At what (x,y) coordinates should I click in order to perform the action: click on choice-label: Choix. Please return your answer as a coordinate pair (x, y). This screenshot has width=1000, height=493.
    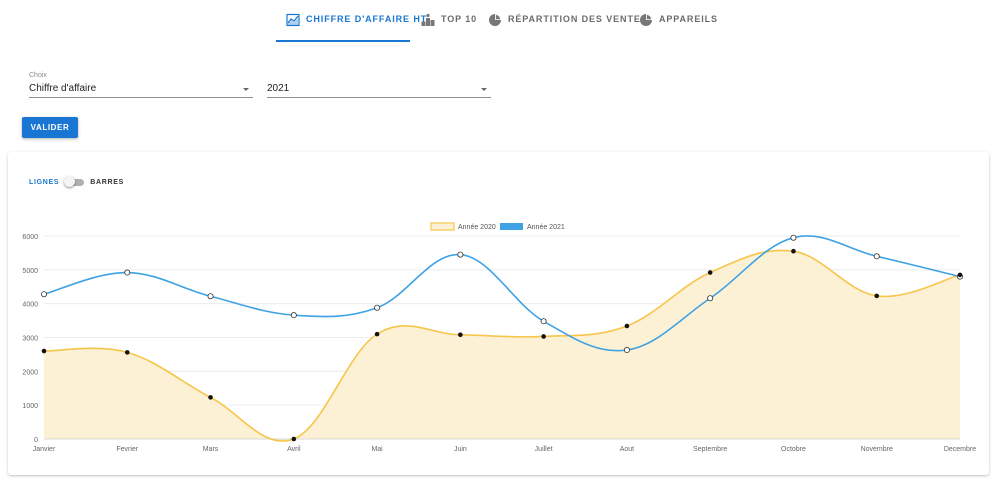
    Looking at the image, I should click on (38, 75).